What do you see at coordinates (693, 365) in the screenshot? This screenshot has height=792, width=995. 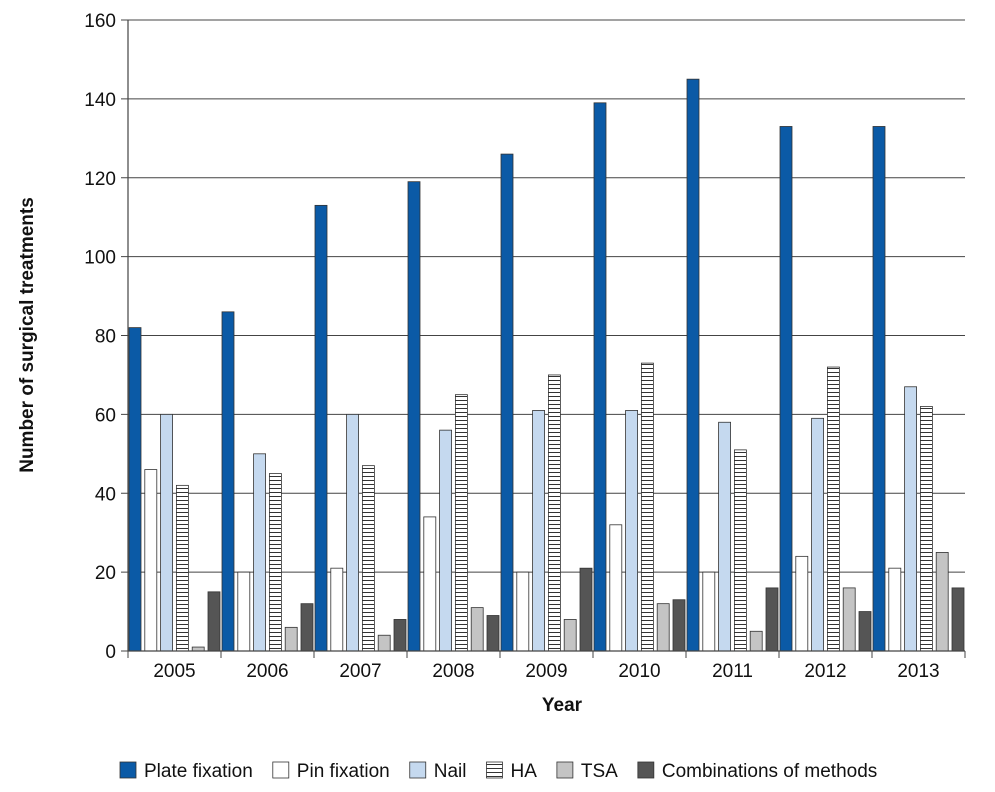 I see `bar-plate-fixation-2011` at bounding box center [693, 365].